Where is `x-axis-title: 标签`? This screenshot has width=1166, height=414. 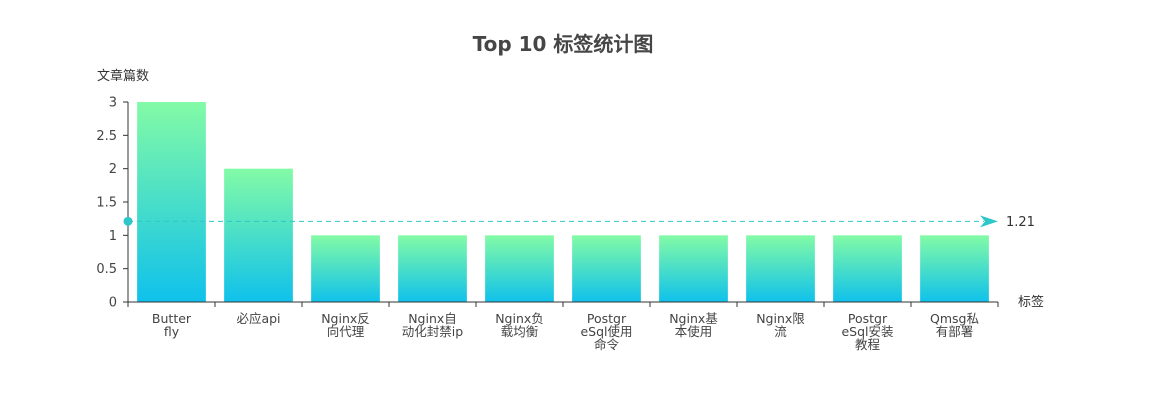
x-axis-title: 标签 is located at coordinates (1031, 302).